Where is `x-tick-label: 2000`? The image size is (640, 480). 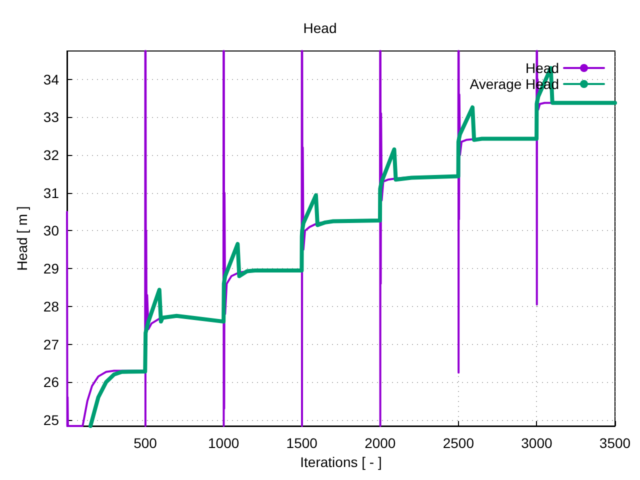
x-tick-label: 2000 is located at coordinates (380, 443).